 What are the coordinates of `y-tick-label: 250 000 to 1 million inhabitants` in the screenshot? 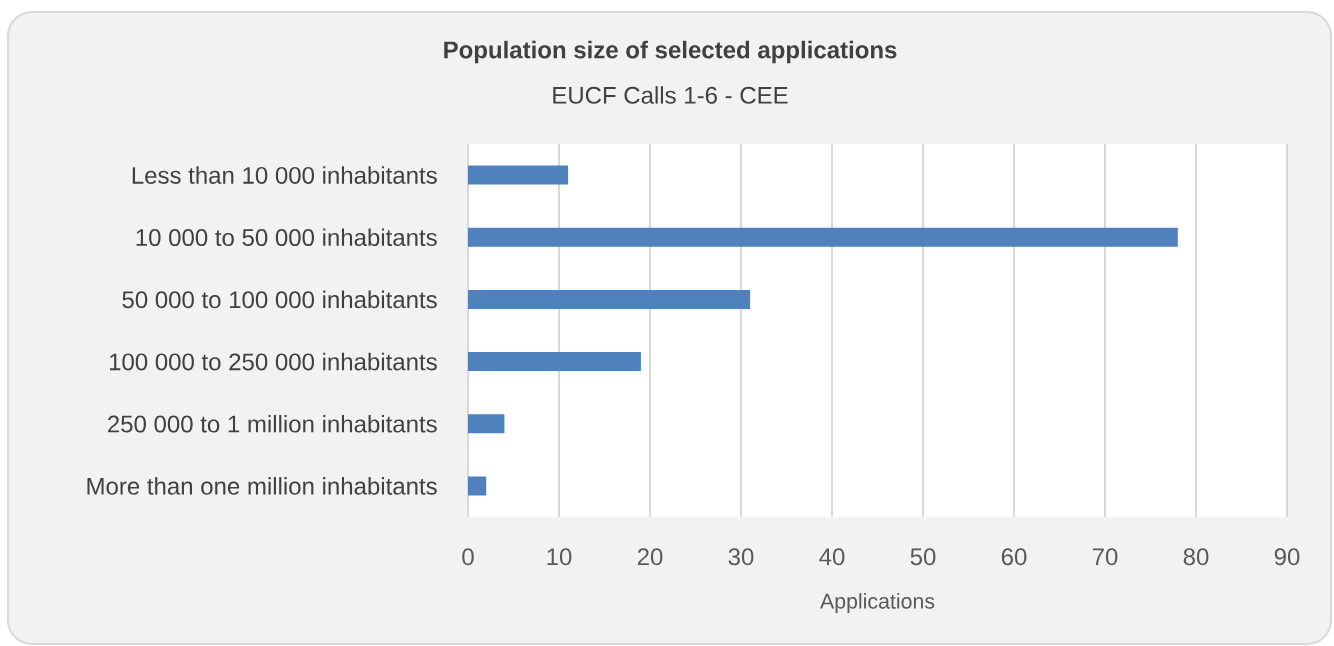 It's located at (272, 423).